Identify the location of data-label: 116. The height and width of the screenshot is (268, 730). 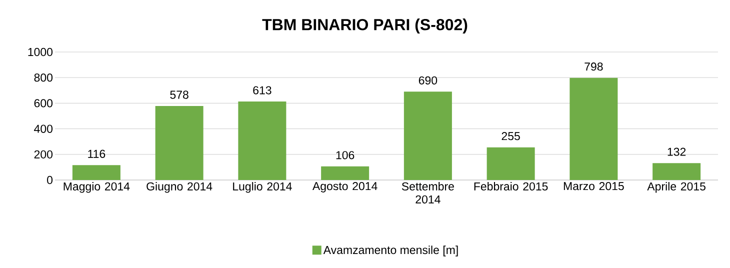
(97, 154).